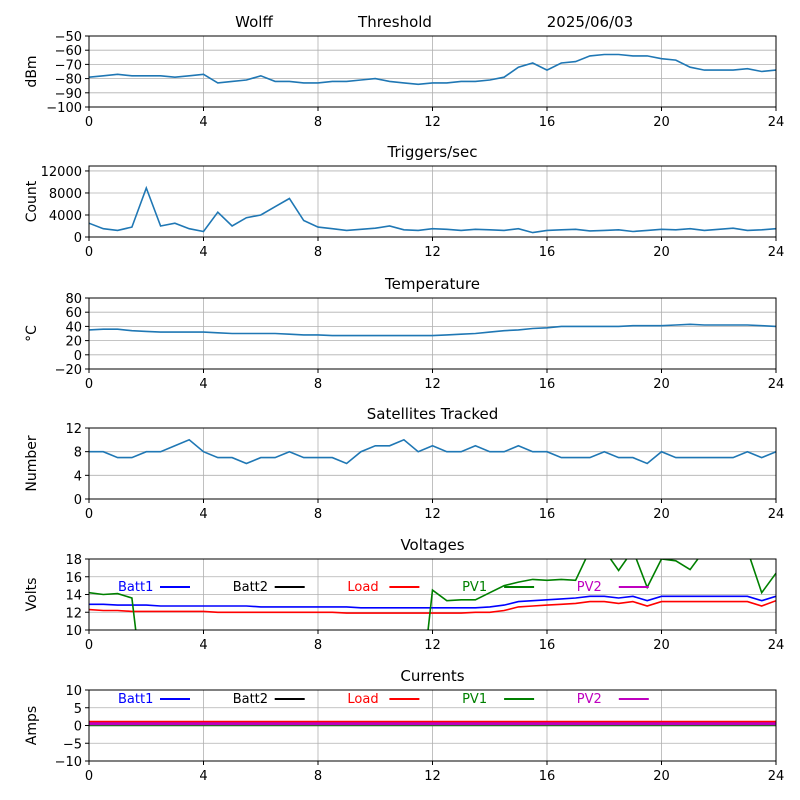 This screenshot has width=800, height=800. What do you see at coordinates (64, 108) in the screenshot?
I see `y-tick-label: −100` at bounding box center [64, 108].